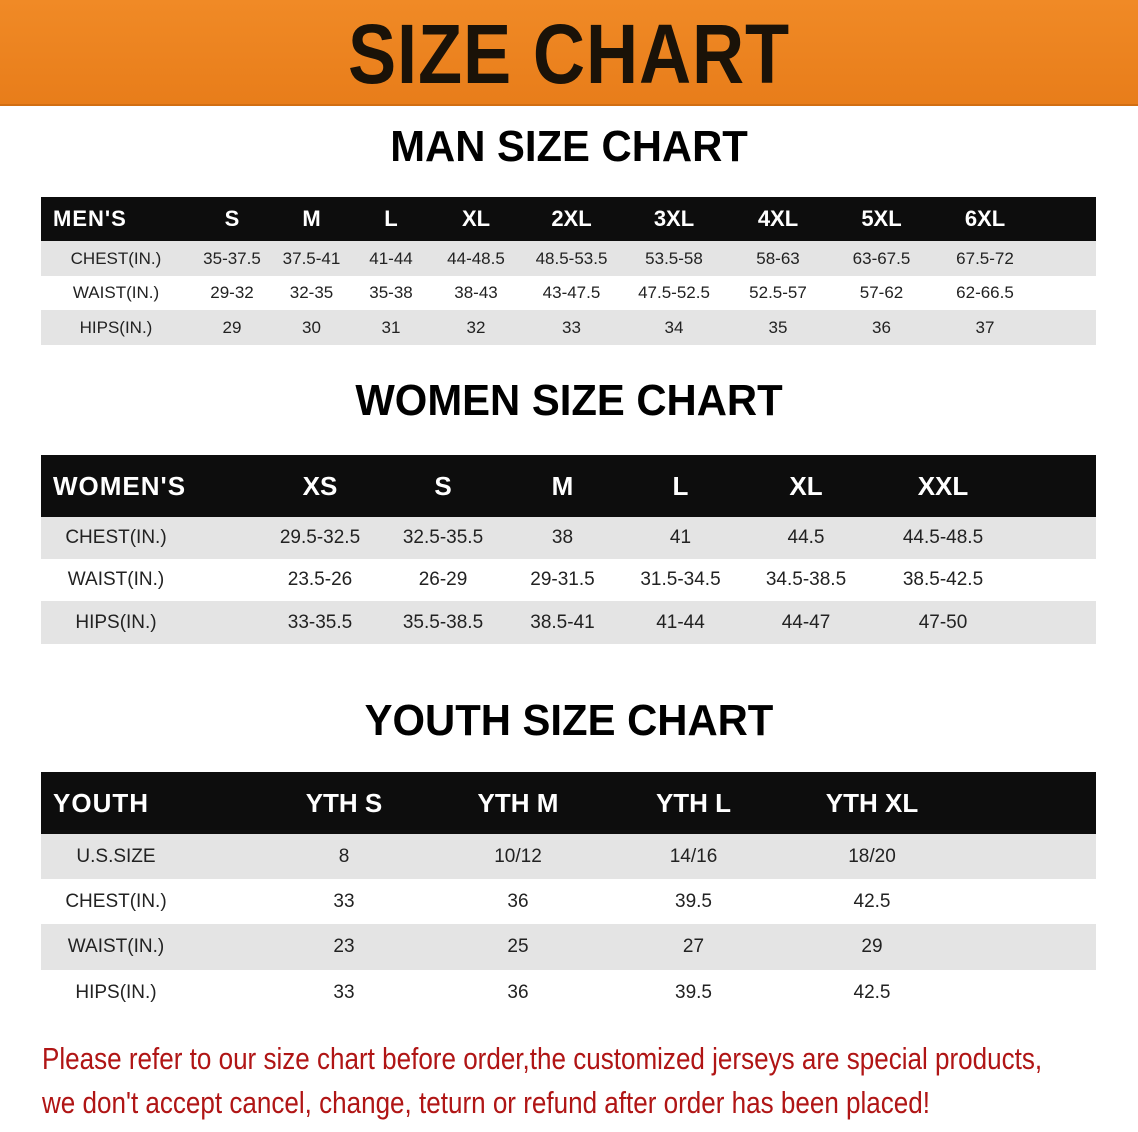 This screenshot has height=1132, width=1138. I want to click on cell-text: 48.5-53.5, so click(571, 258).